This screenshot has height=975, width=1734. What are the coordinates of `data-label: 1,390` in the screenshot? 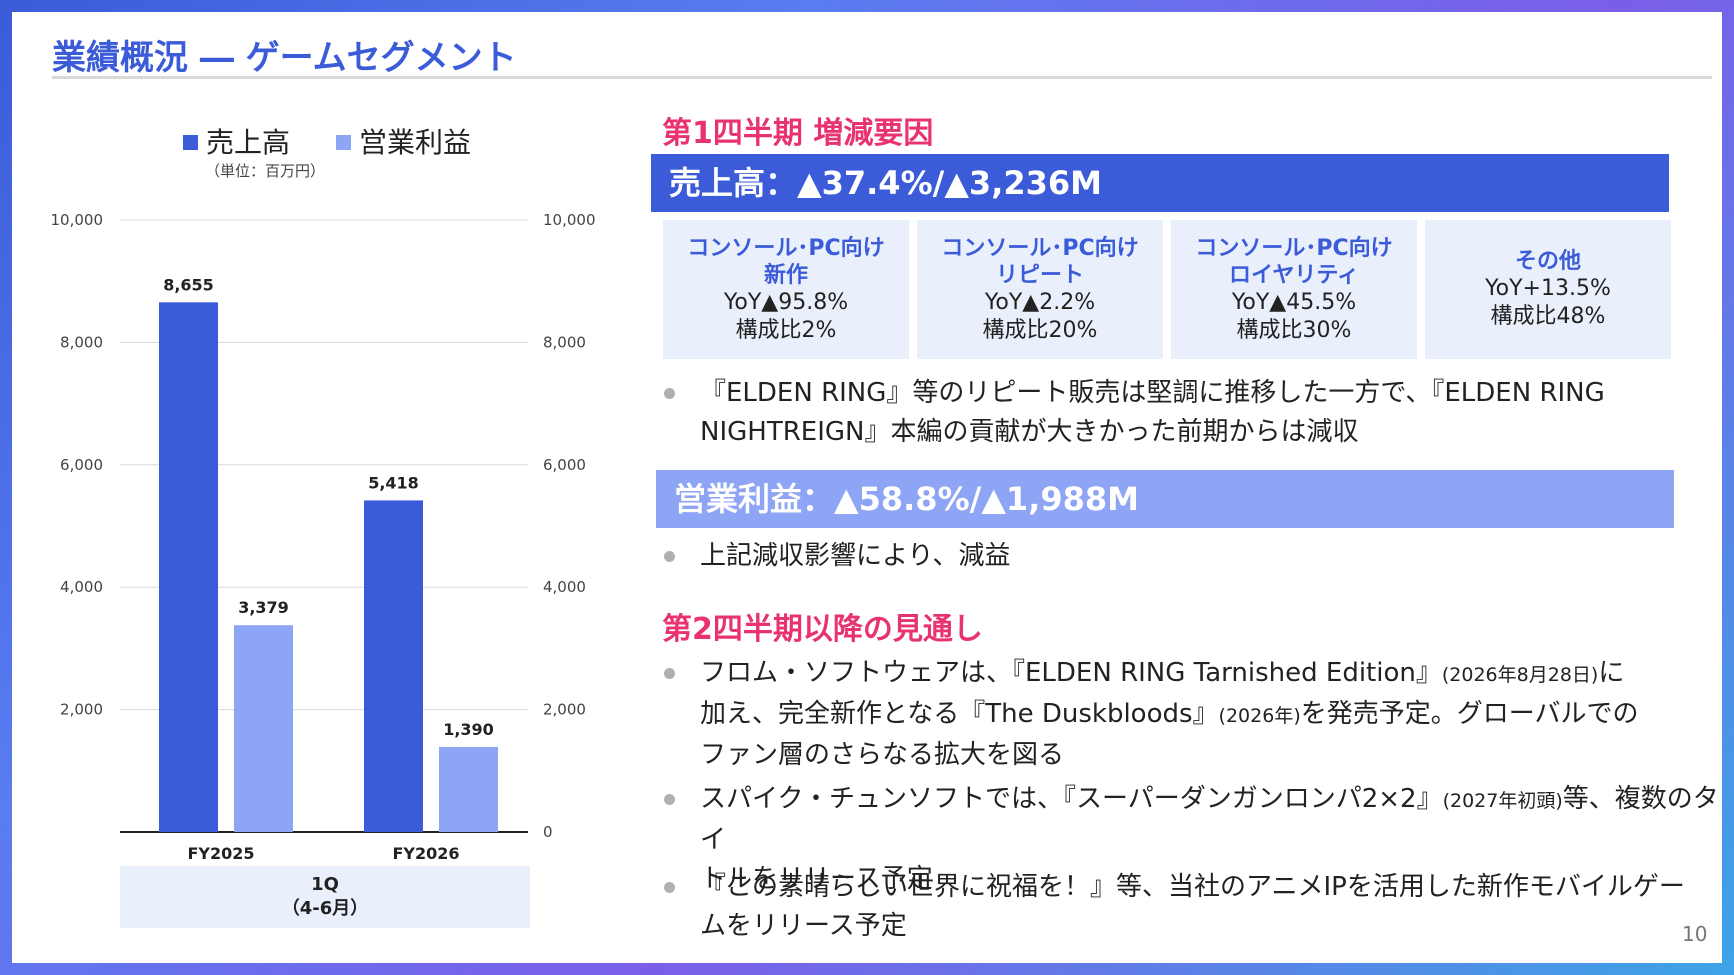 It's located at (468, 729).